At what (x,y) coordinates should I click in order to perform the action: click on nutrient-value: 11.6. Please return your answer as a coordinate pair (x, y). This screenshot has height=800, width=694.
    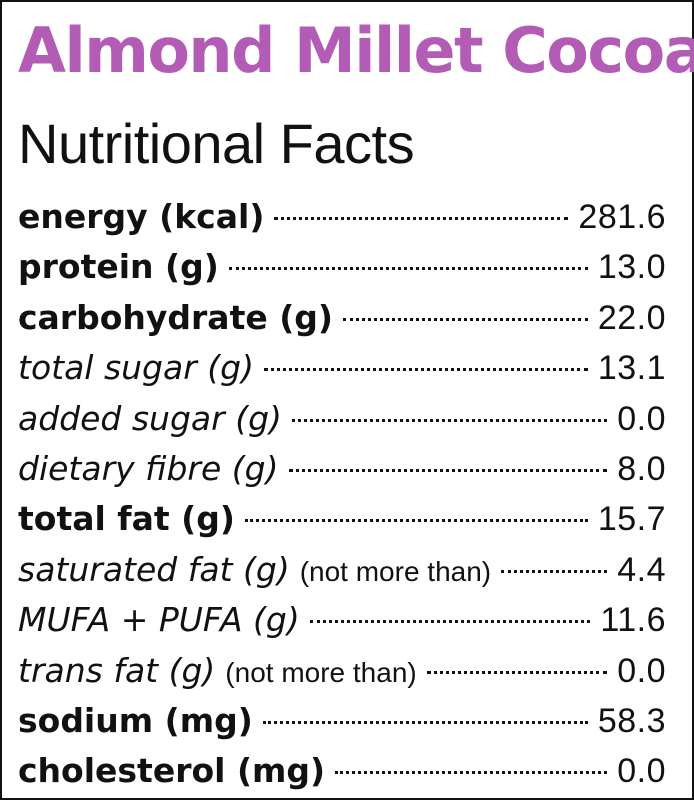
    Looking at the image, I should click on (633, 620).